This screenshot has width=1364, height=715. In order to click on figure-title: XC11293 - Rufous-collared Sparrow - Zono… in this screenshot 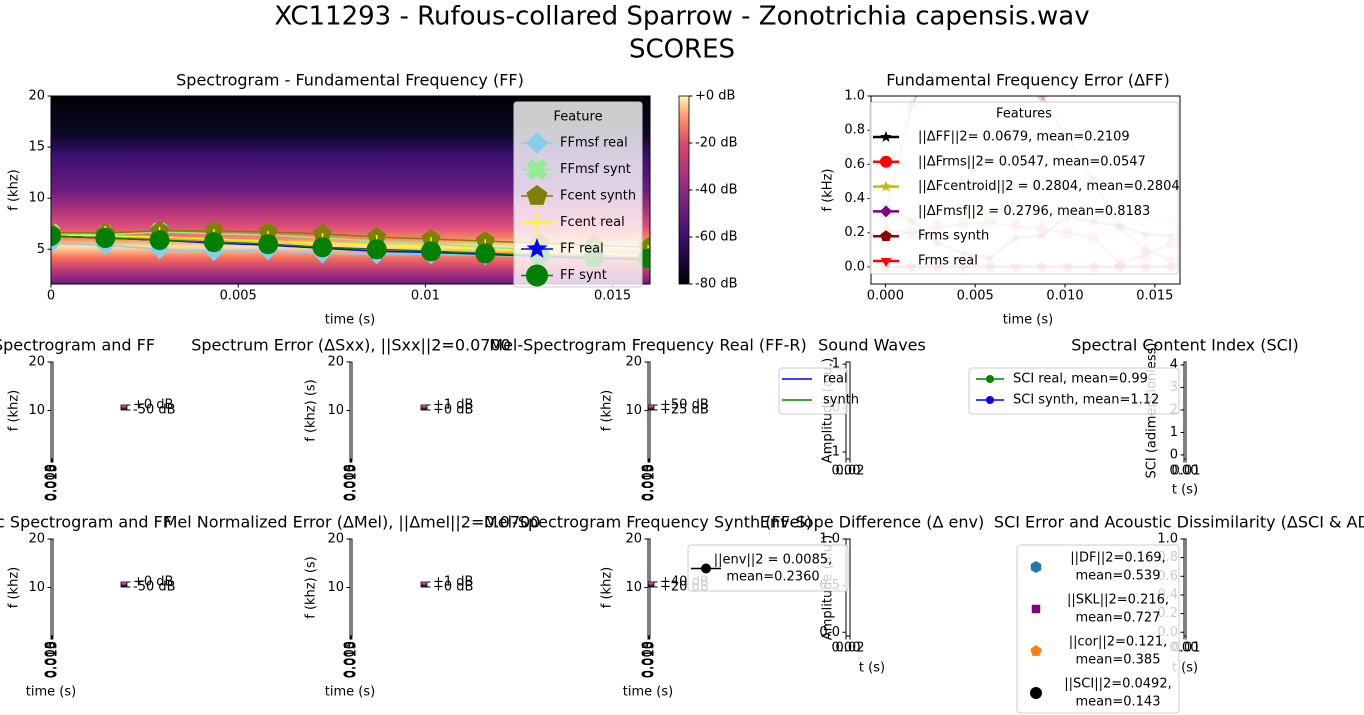, I will do `click(681, 17)`.